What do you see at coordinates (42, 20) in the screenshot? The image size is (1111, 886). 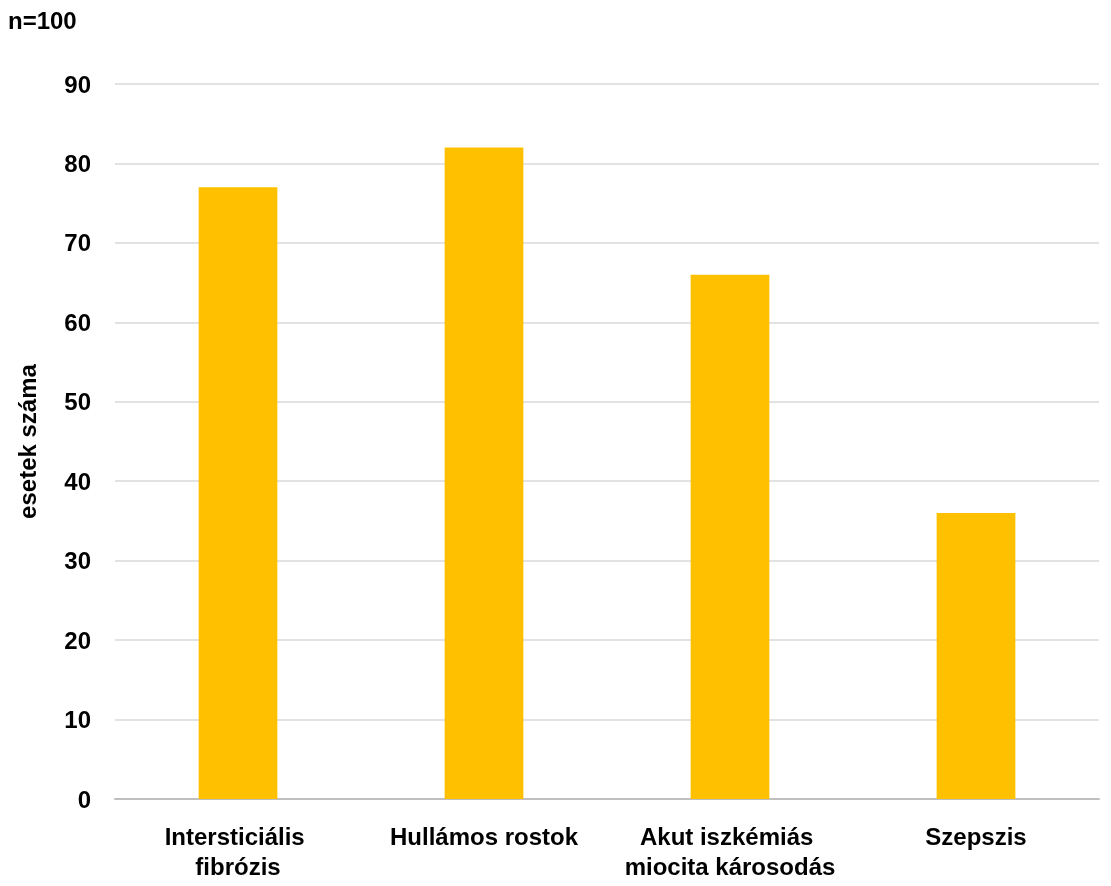 I see `text: n=100` at bounding box center [42, 20].